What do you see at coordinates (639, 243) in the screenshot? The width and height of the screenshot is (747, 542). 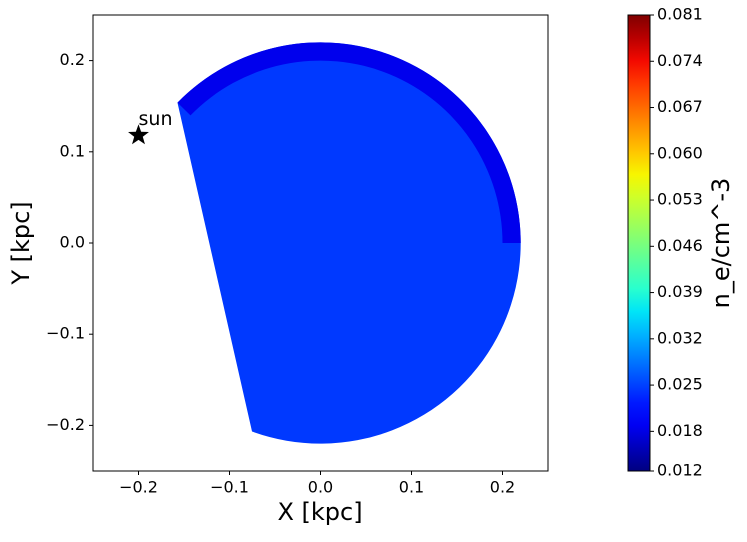 I see `colorbar` at bounding box center [639, 243].